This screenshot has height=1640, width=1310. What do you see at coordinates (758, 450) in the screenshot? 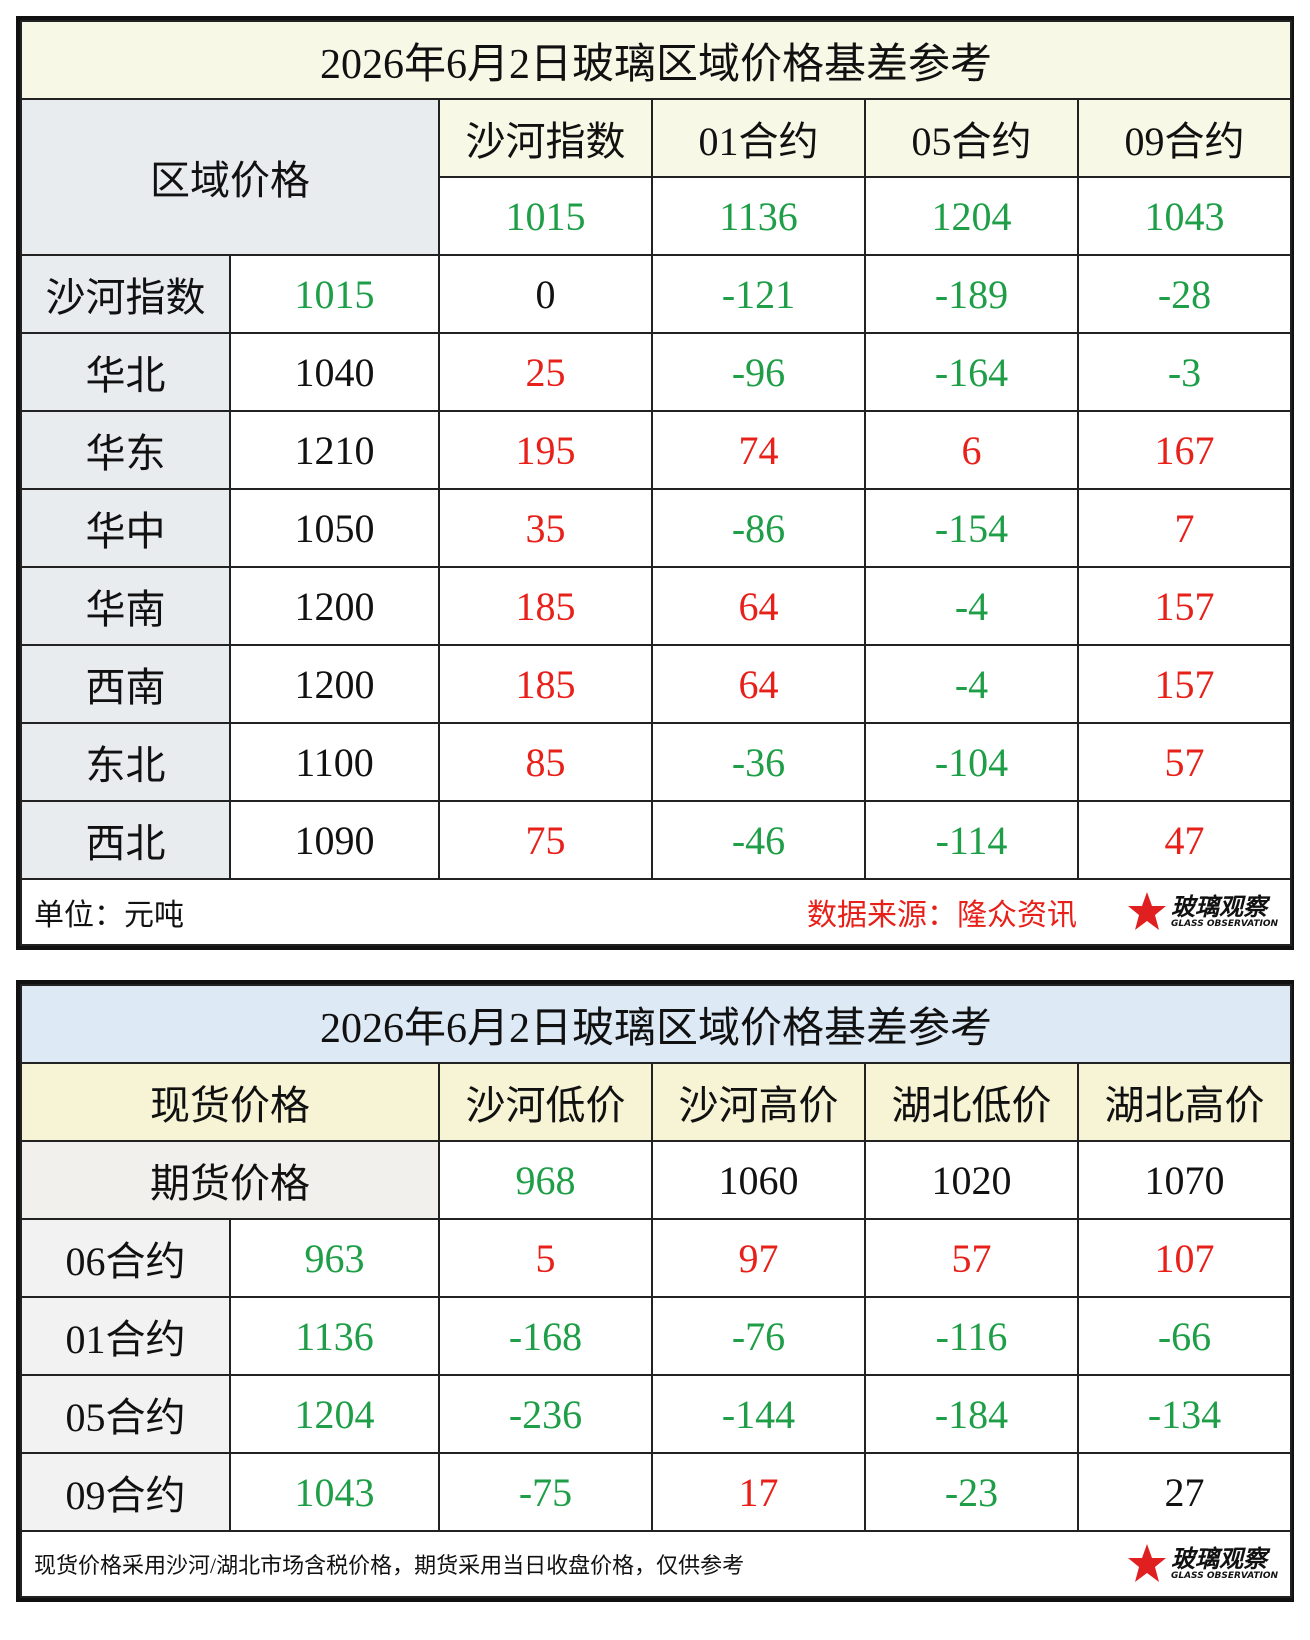
I see `basis-value: 74` at bounding box center [758, 450].